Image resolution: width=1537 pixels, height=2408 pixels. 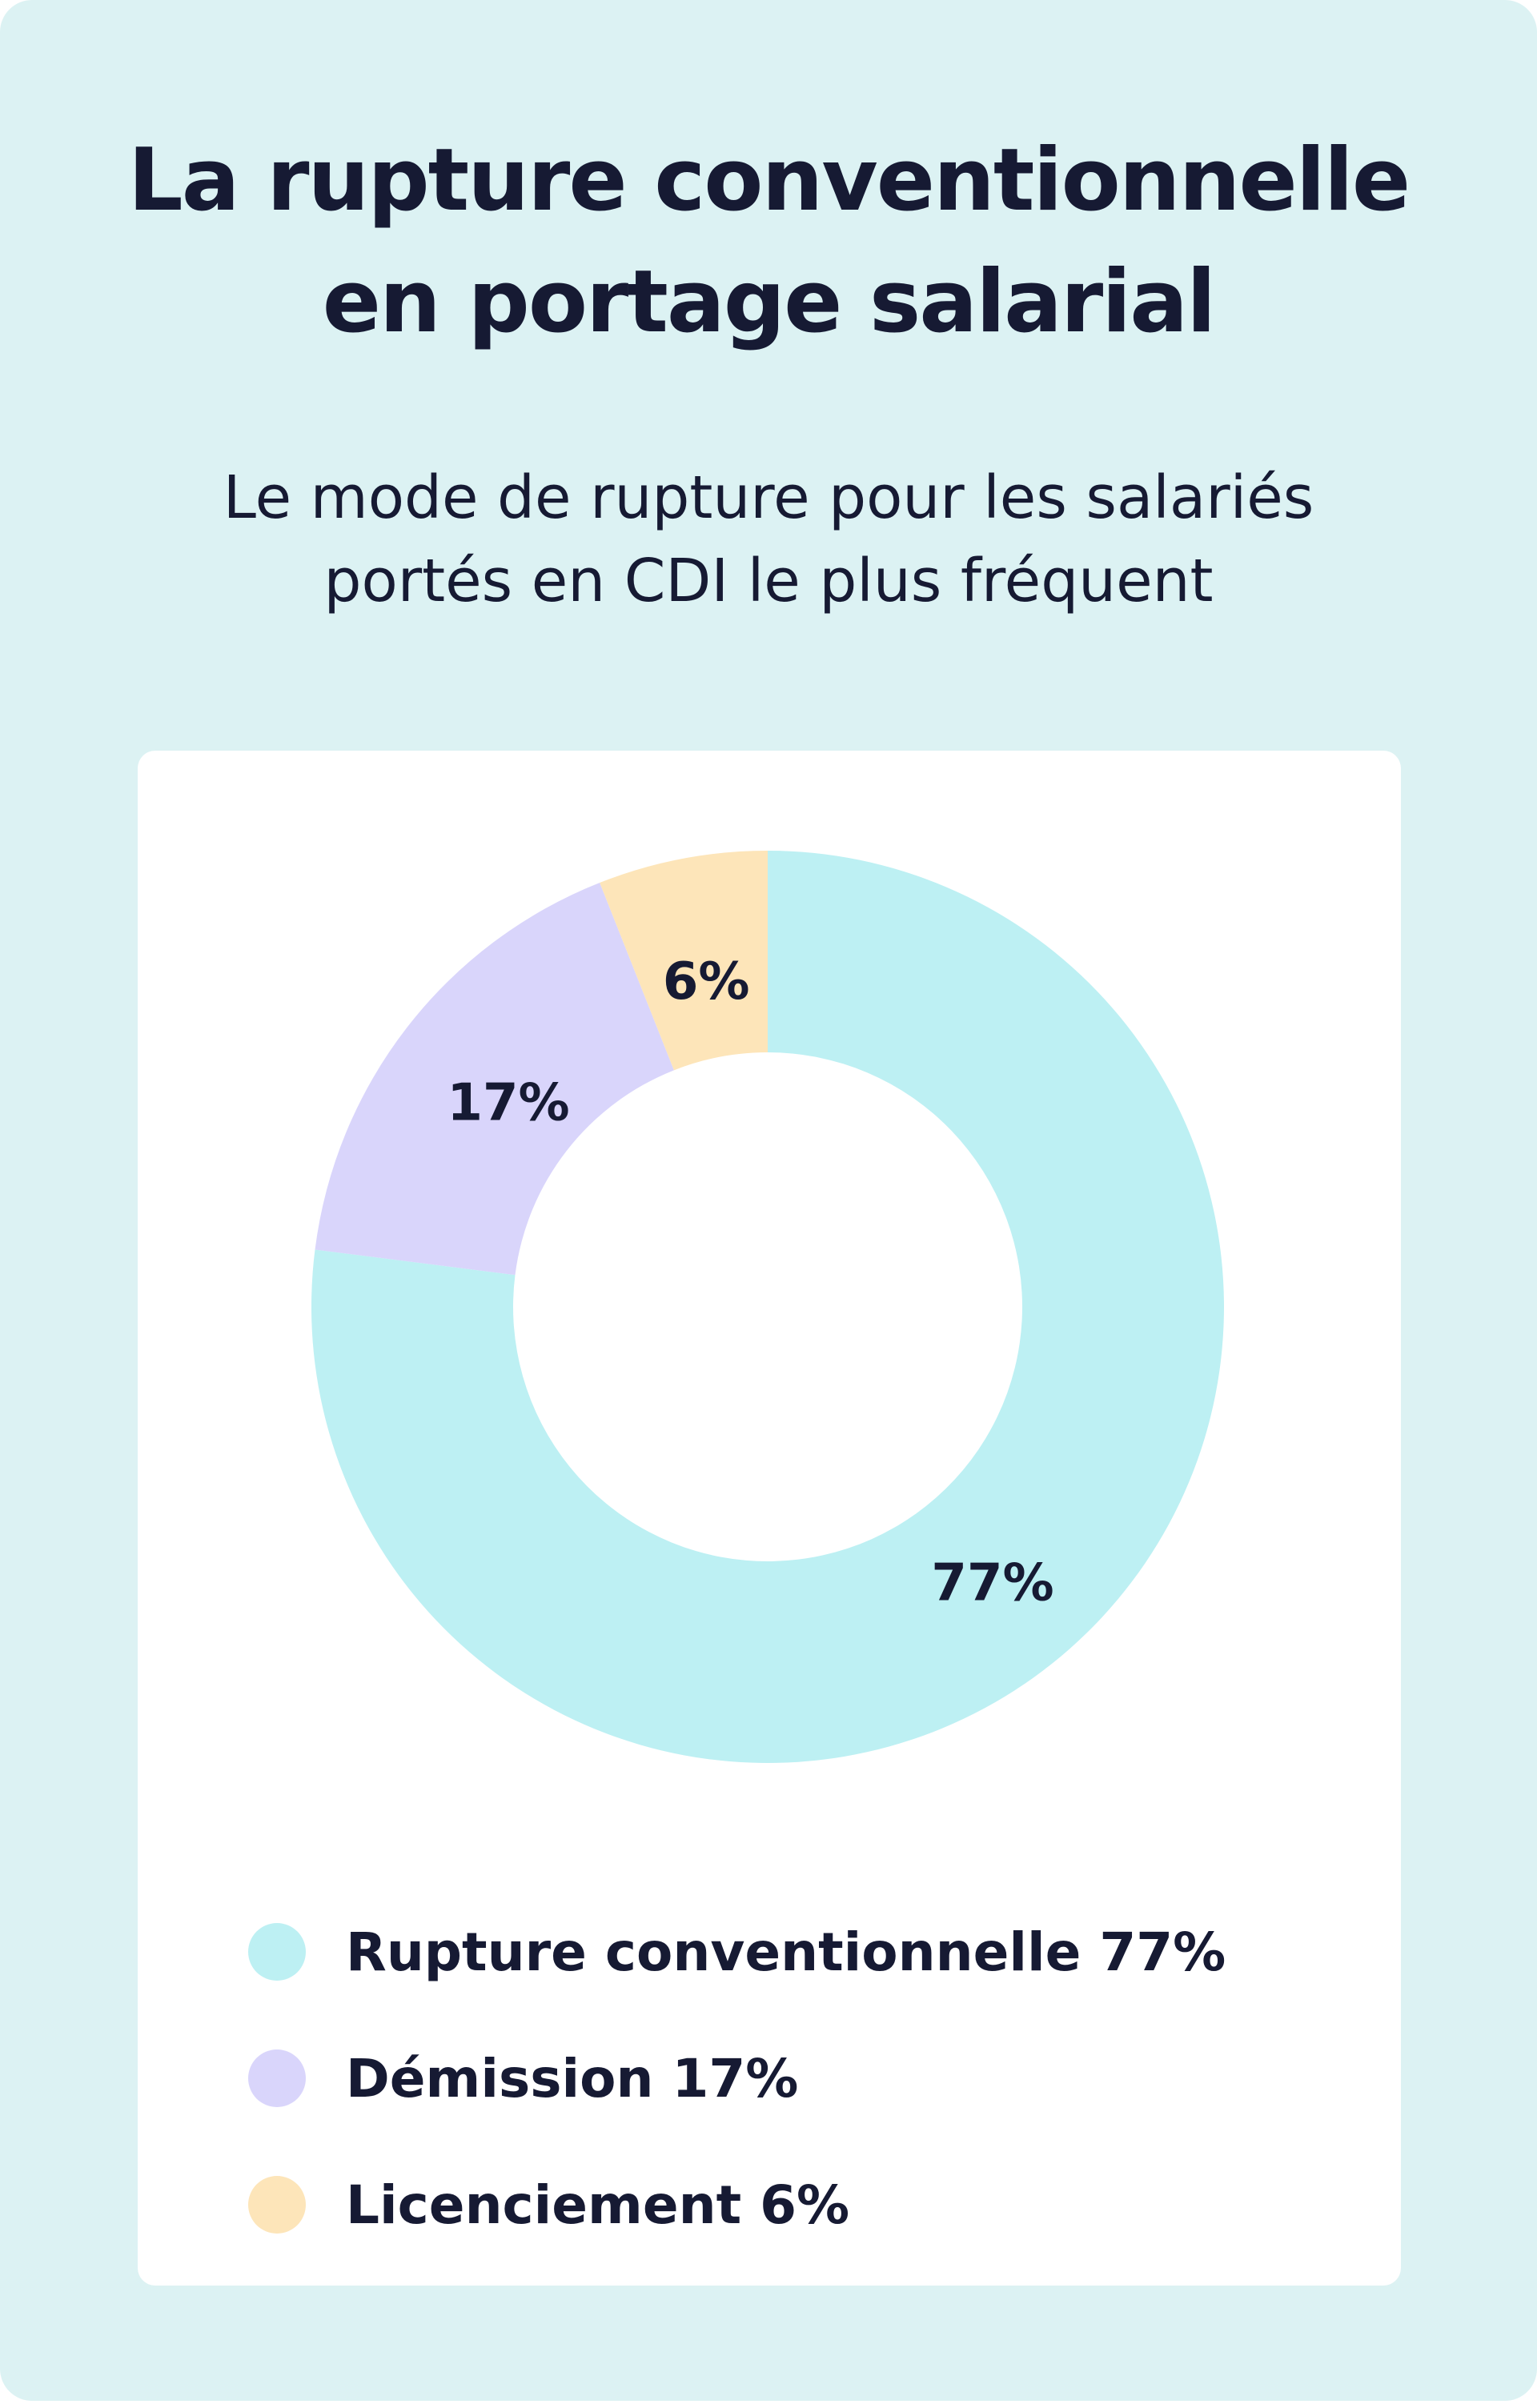 I want to click on title-line-2: en portage salarial, so click(x=769, y=302).